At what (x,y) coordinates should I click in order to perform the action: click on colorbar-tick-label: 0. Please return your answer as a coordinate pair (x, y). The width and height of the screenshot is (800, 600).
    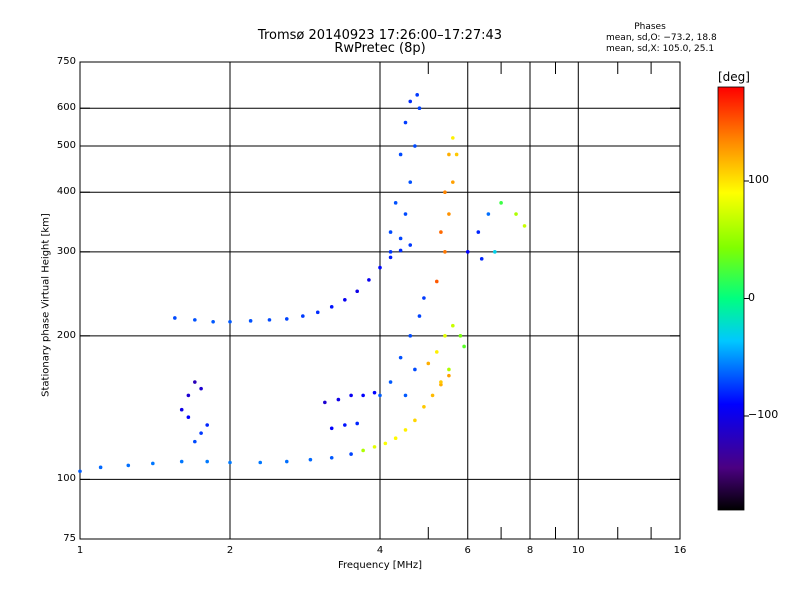
    Looking at the image, I should click on (751, 297).